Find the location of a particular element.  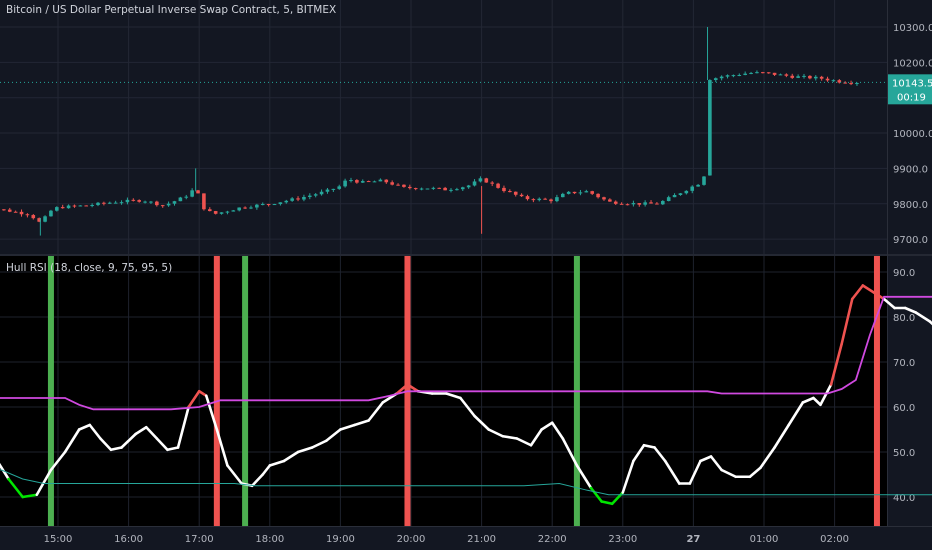

time-tick-label: 21:00 is located at coordinates (481, 539).